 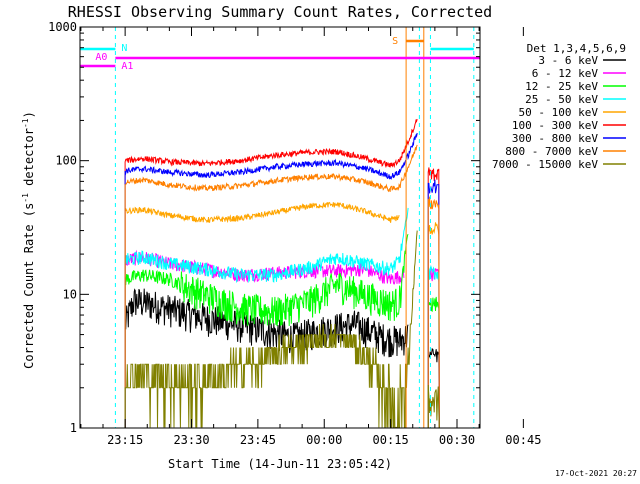 What do you see at coordinates (73, 428) in the screenshot?
I see `y-tick-label: 1` at bounding box center [73, 428].